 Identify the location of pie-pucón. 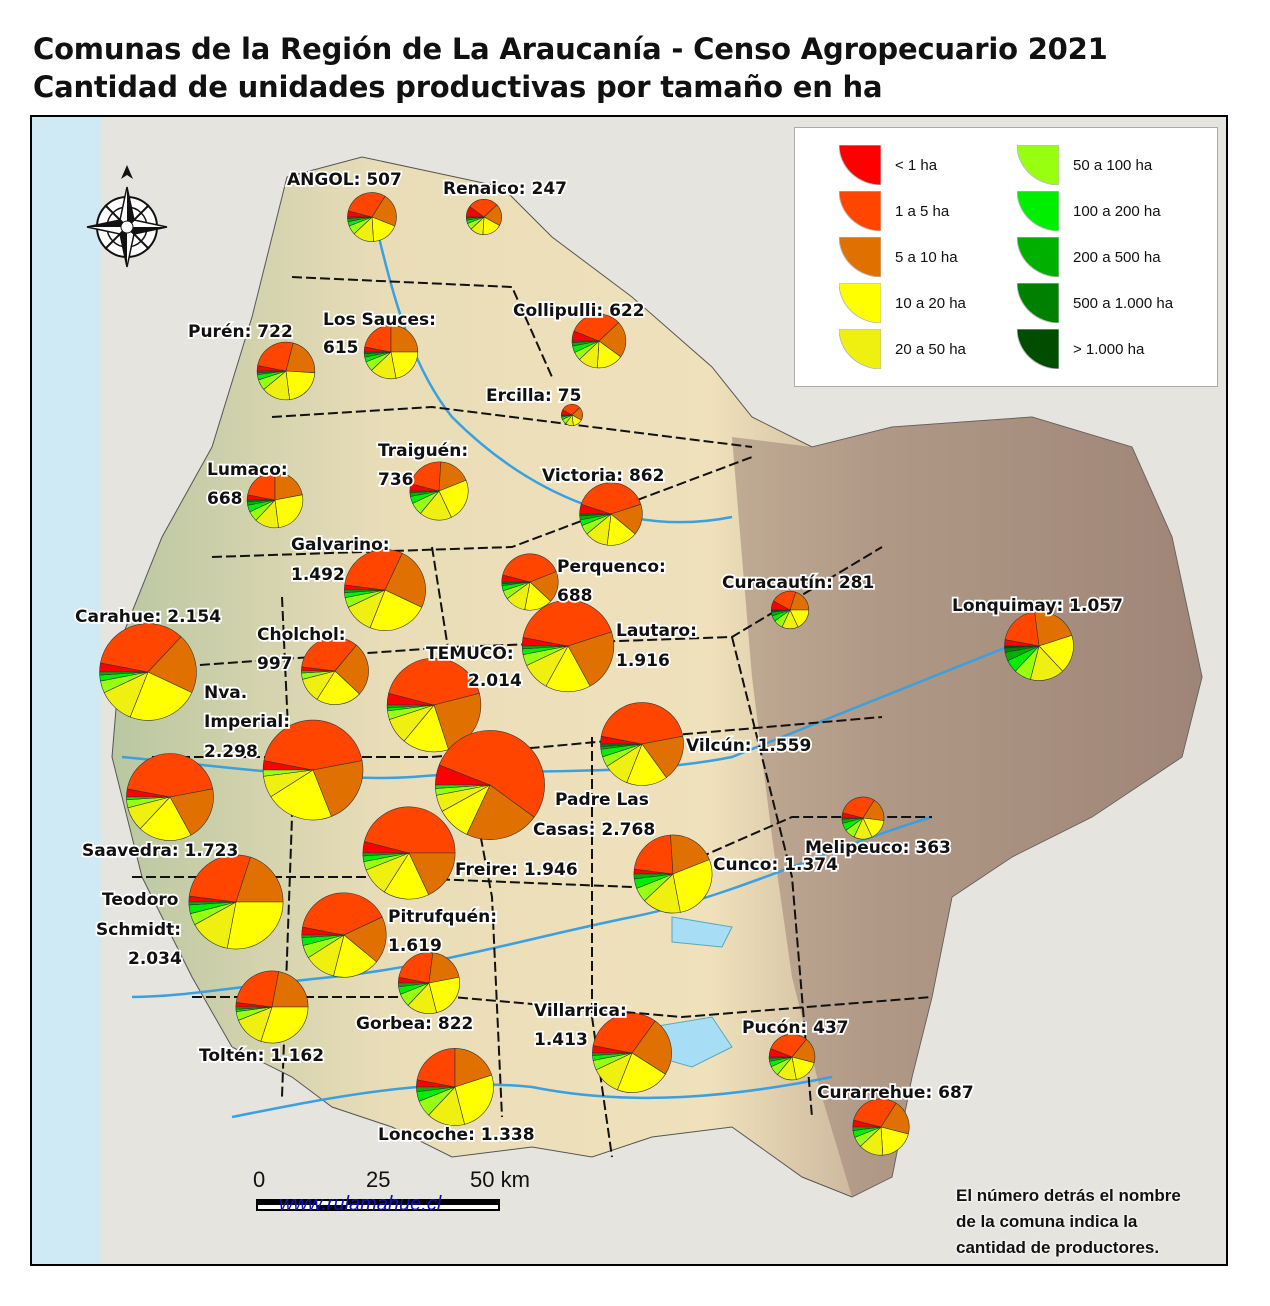
(792, 1057).